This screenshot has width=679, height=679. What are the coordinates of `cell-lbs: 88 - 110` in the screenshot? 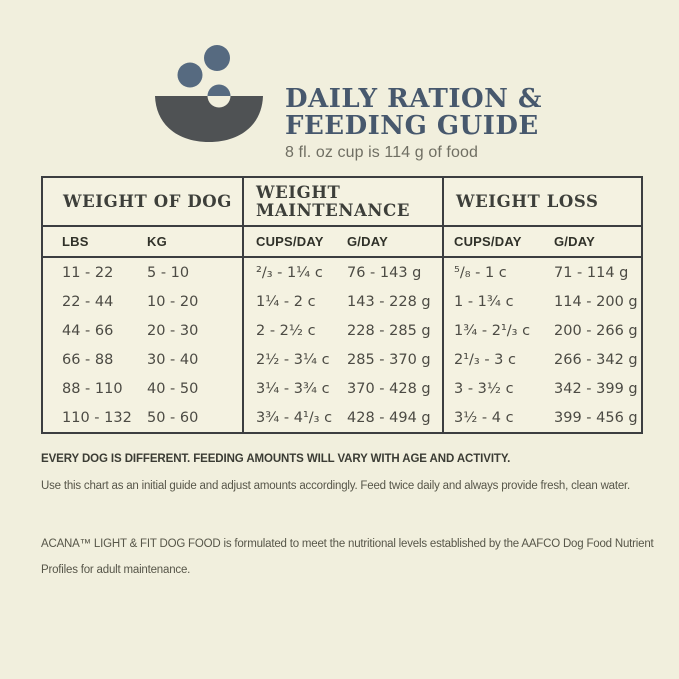 It's located at (92, 388).